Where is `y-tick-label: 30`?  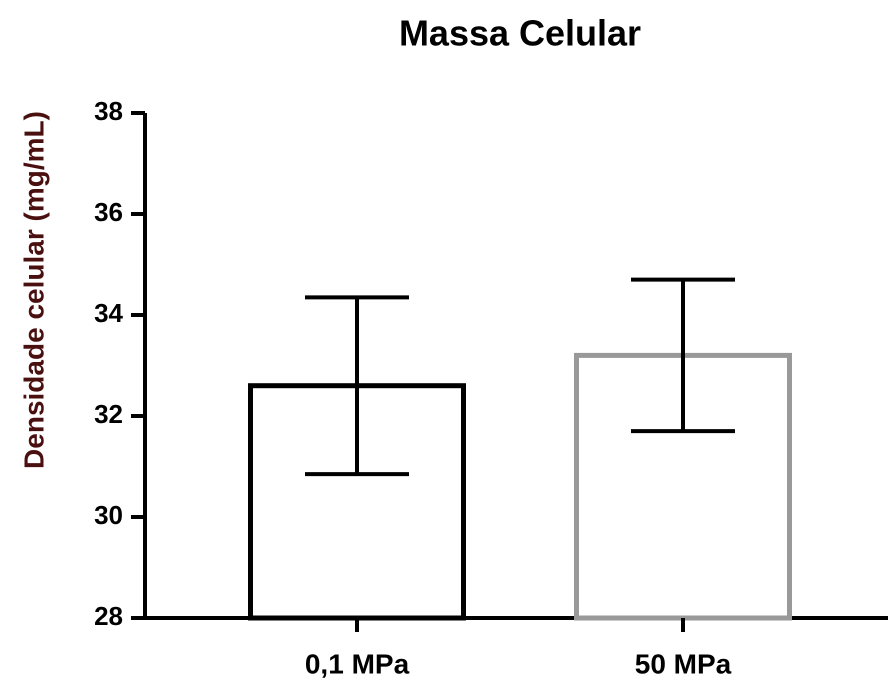
y-tick-label: 30 is located at coordinates (108, 515).